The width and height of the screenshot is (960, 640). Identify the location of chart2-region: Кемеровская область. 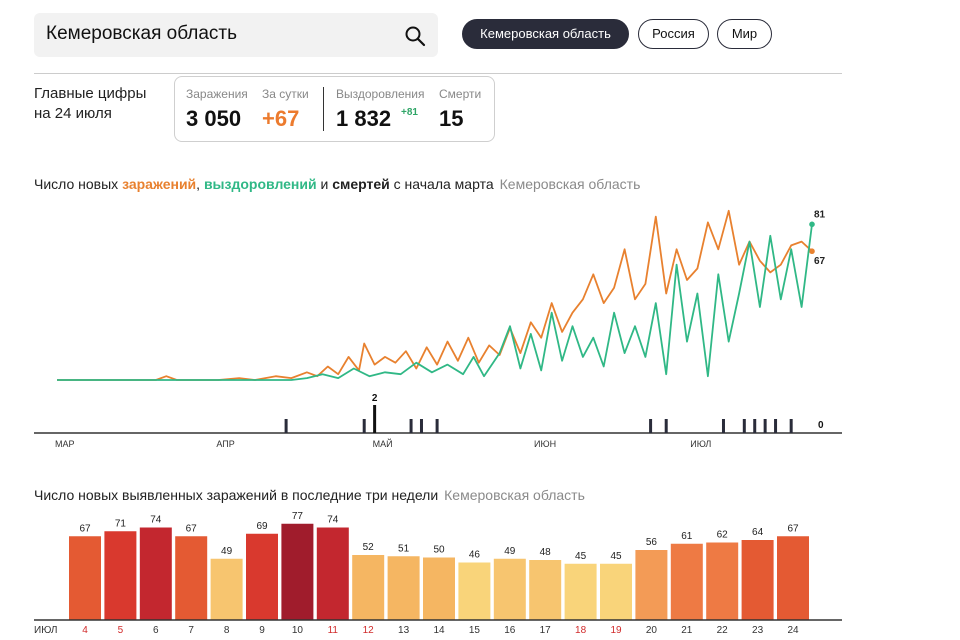
(514, 495).